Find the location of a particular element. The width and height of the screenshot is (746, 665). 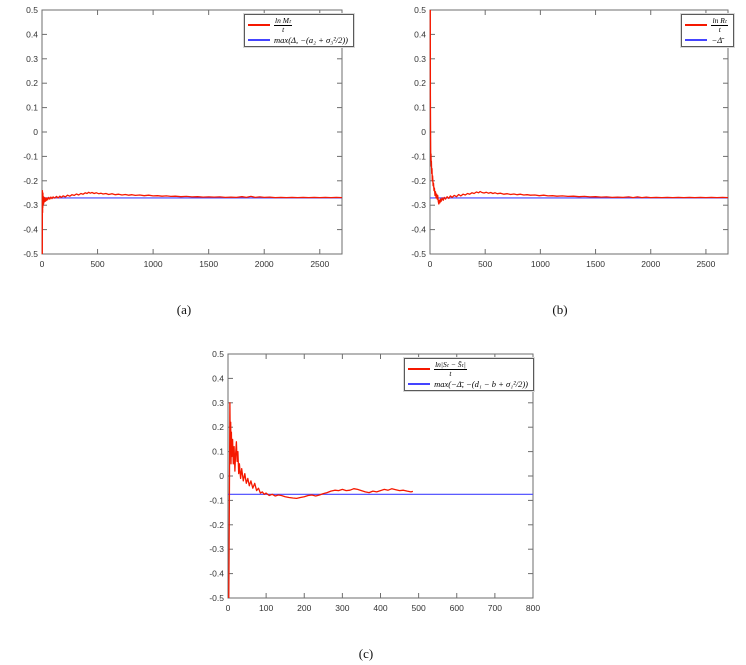

legend-label: −Δ̄ is located at coordinates (717, 39).